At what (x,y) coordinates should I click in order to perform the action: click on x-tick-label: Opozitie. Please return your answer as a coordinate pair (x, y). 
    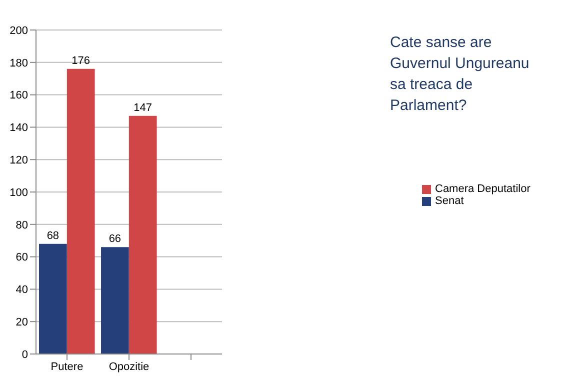
    Looking at the image, I should click on (129, 366).